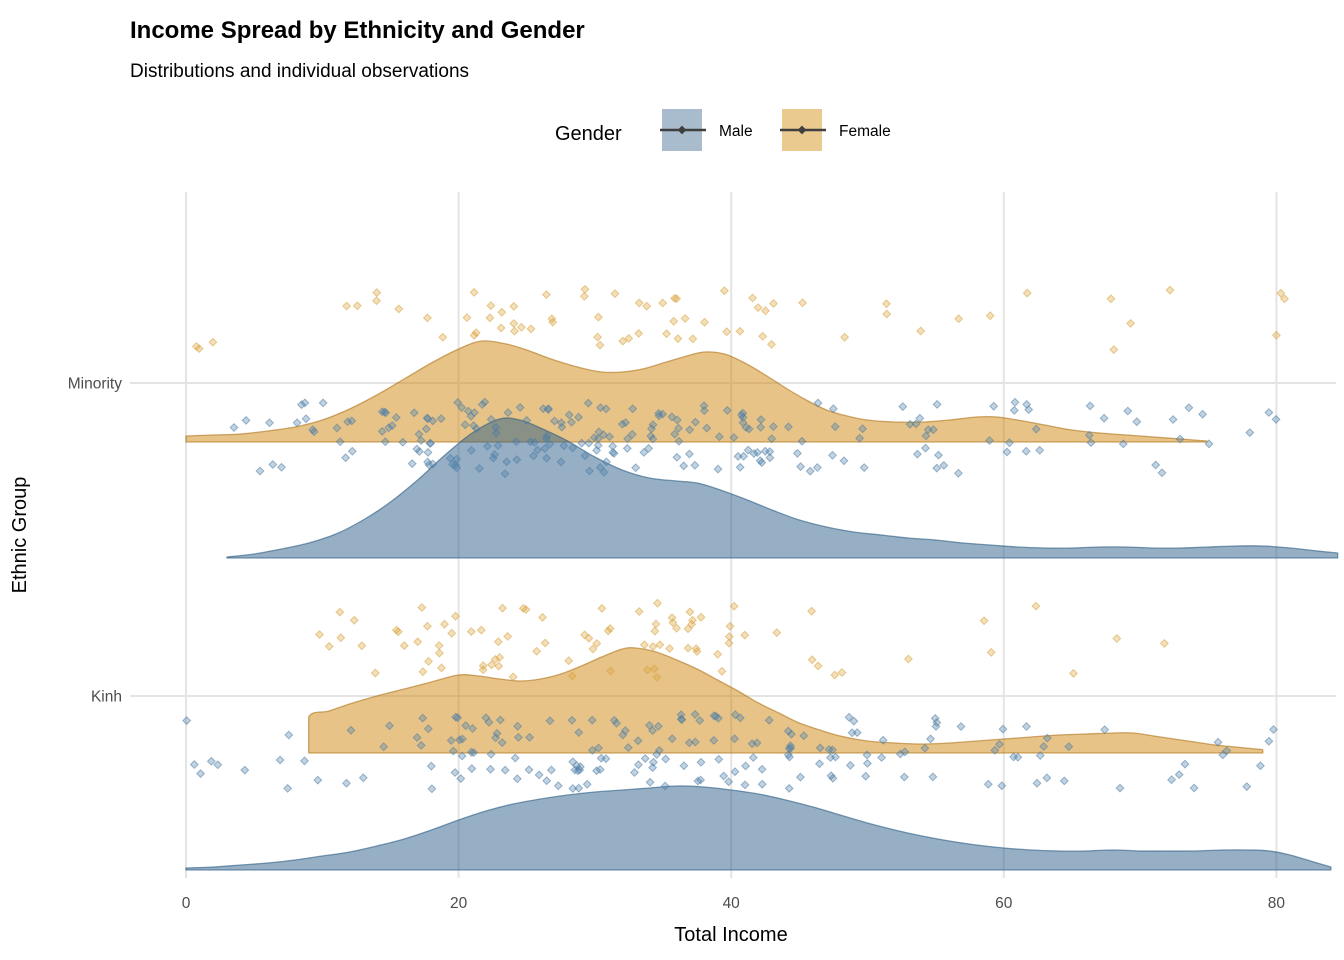 The width and height of the screenshot is (1344, 960). I want to click on density-kinh-female, so click(786, 700).